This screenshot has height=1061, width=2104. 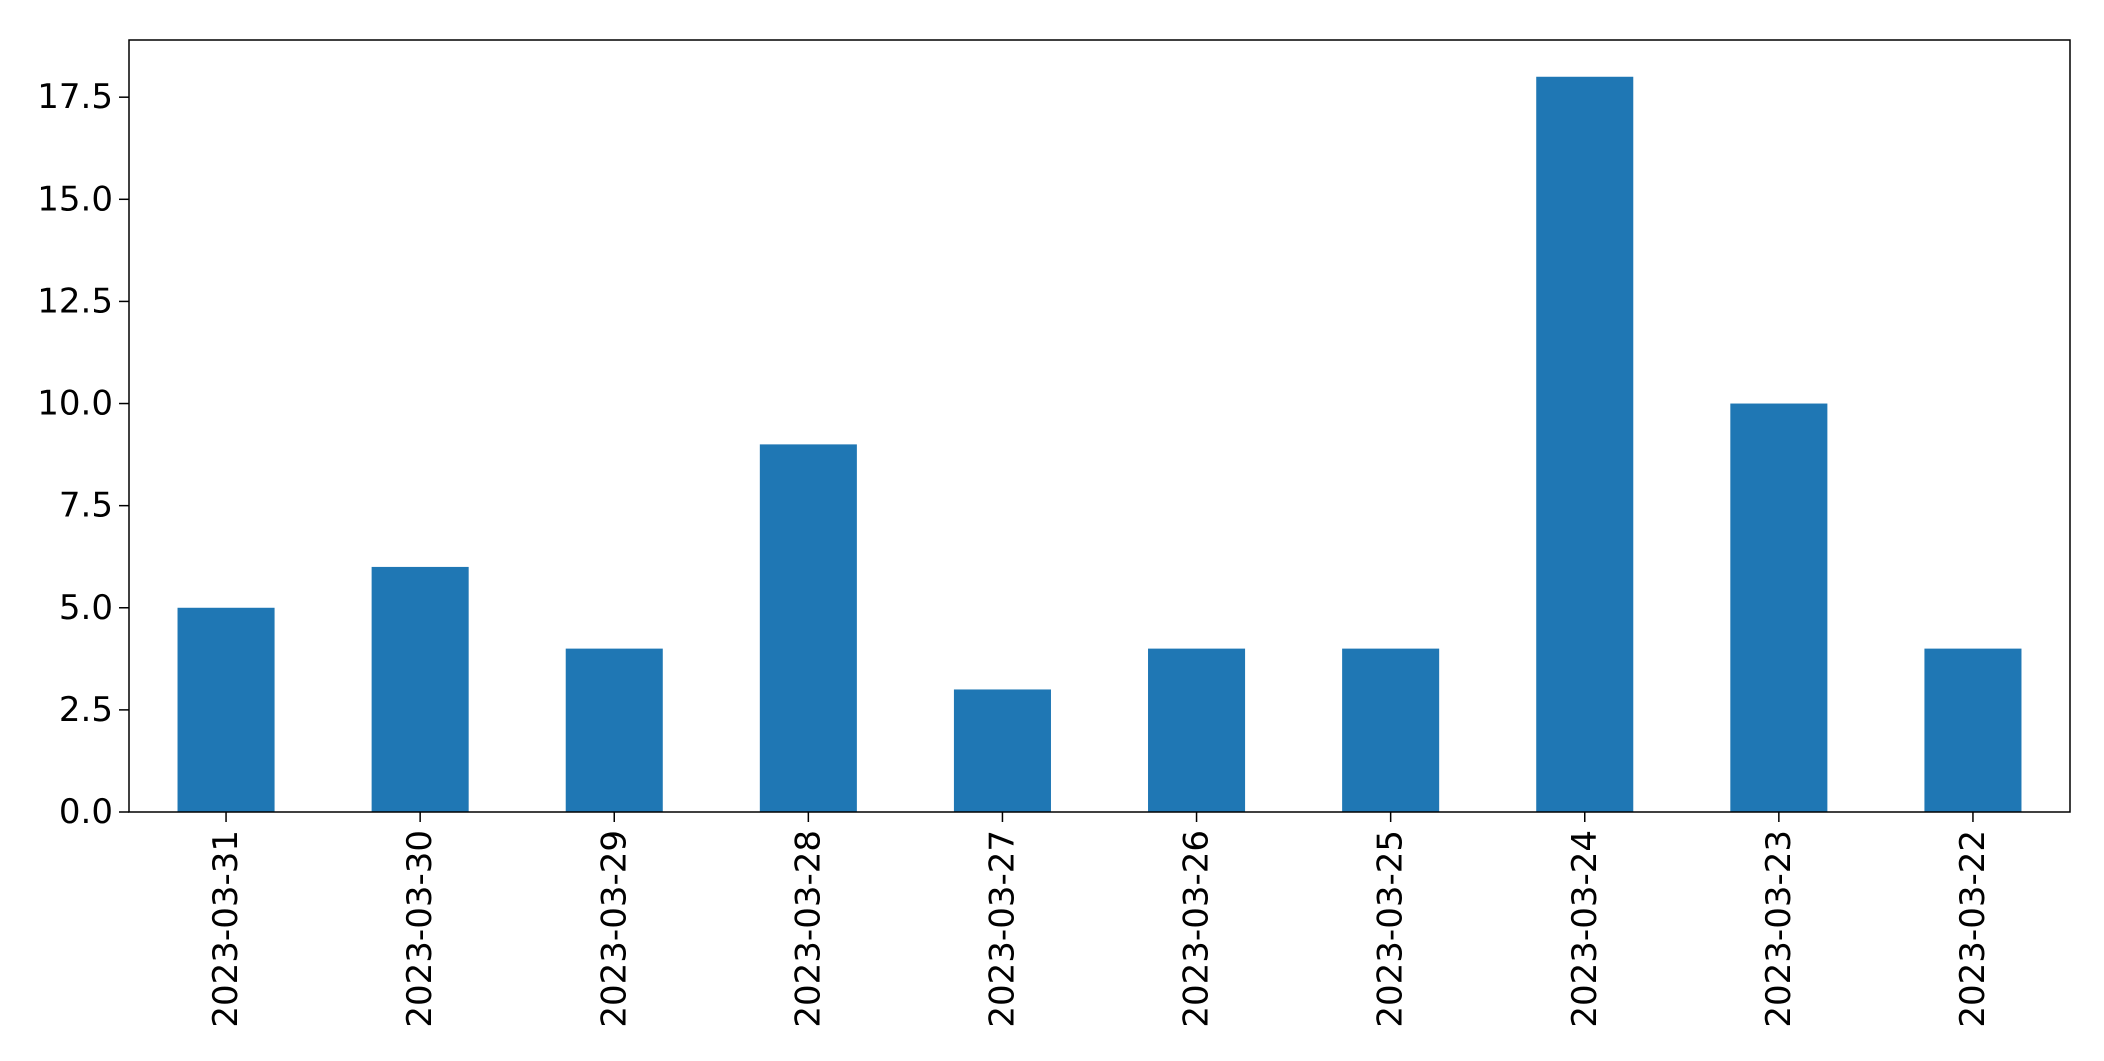 I want to click on y-tick-label: 5.0, so click(x=86, y=608).